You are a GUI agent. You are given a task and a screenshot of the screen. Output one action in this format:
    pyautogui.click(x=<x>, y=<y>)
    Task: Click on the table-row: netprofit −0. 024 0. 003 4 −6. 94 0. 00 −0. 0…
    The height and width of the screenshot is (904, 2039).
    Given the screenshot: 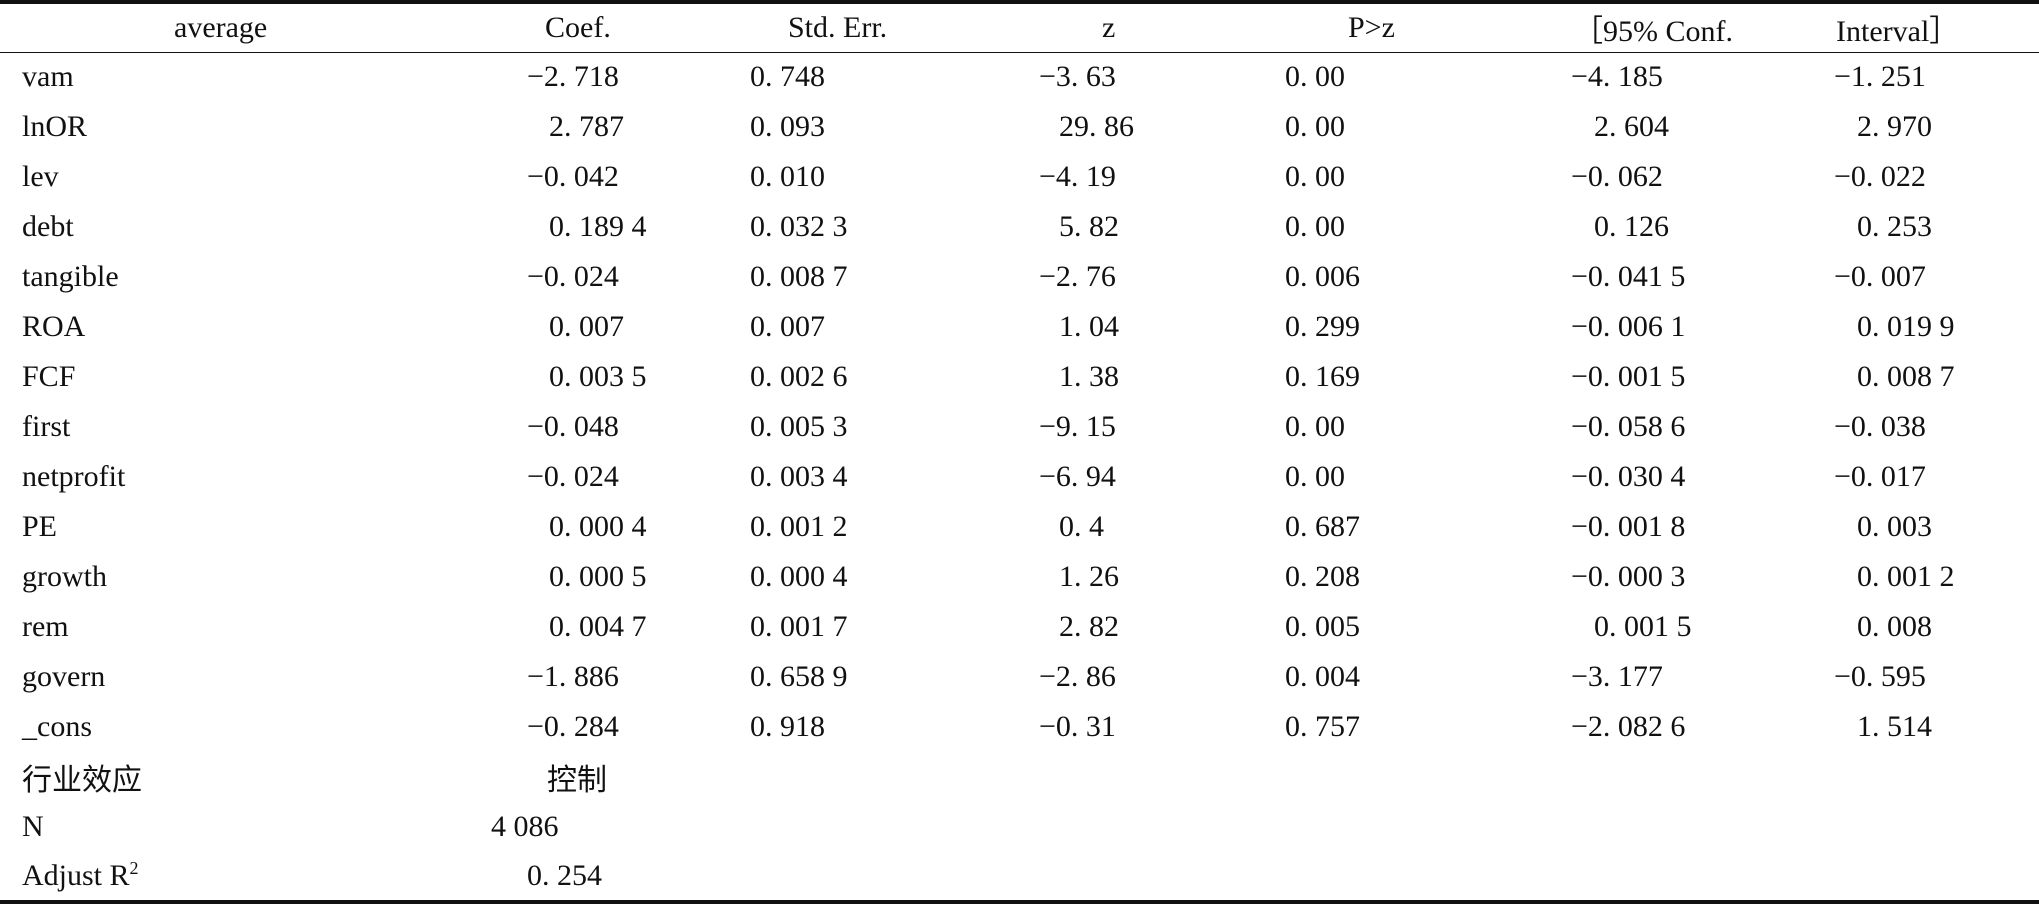 What is the action you would take?
    pyautogui.click(x=1019, y=477)
    